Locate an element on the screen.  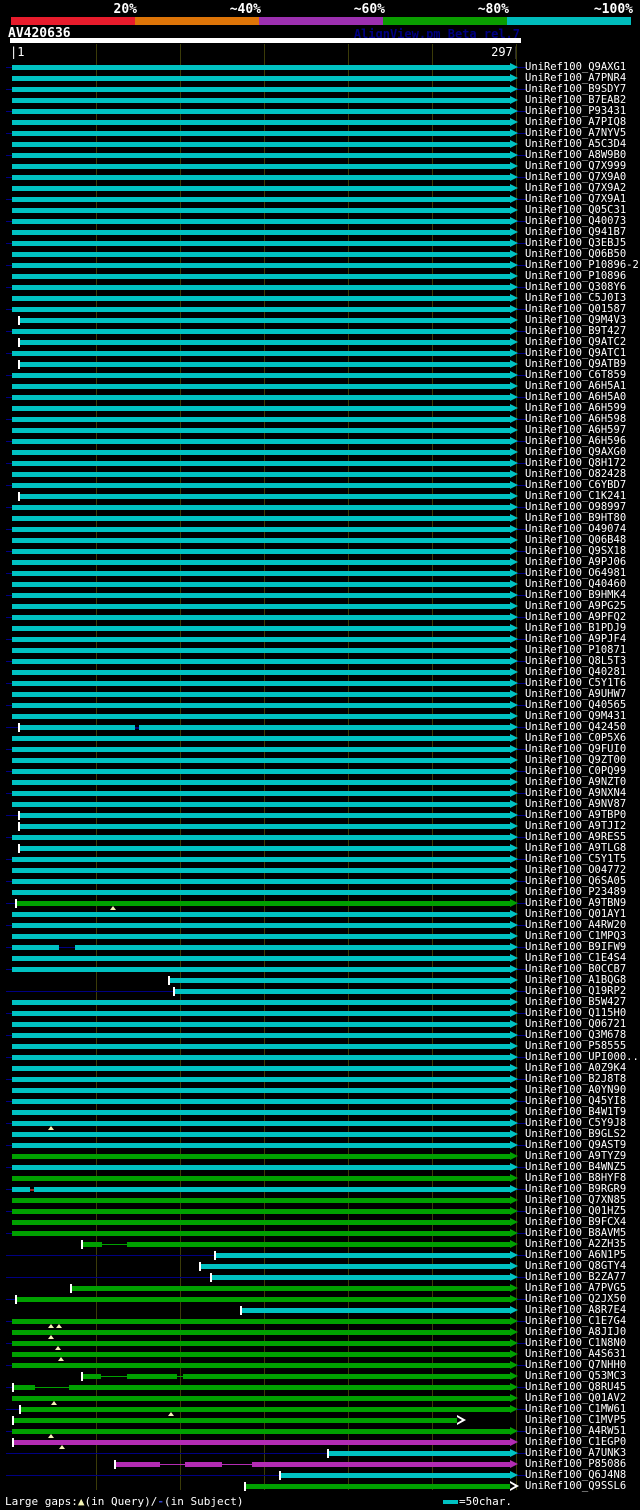
hit-label: UniRef100_A7NYV5 is located at coordinates (576, 133).